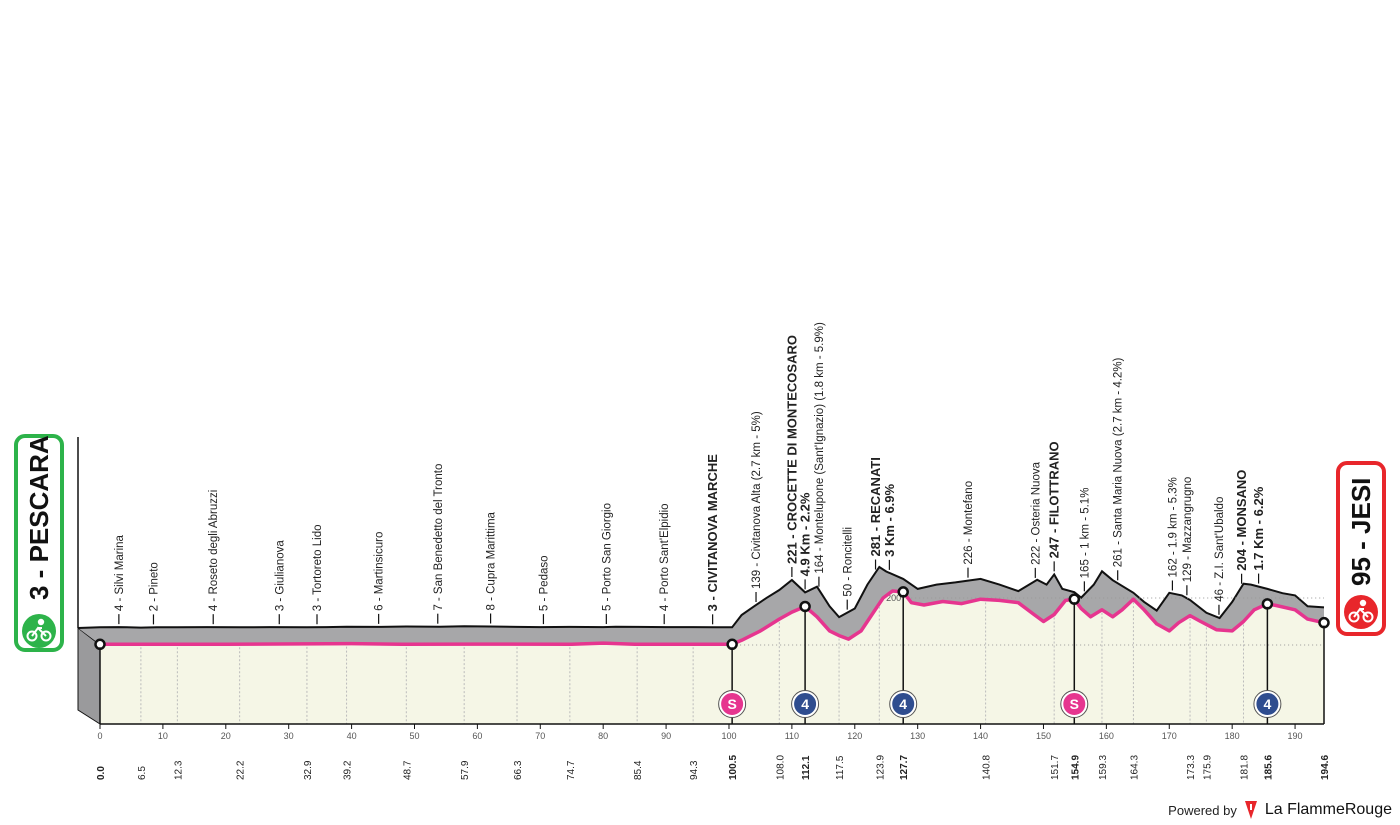 This screenshot has height=825, width=1400. I want to click on x-tick-label: 10, so click(163, 736).